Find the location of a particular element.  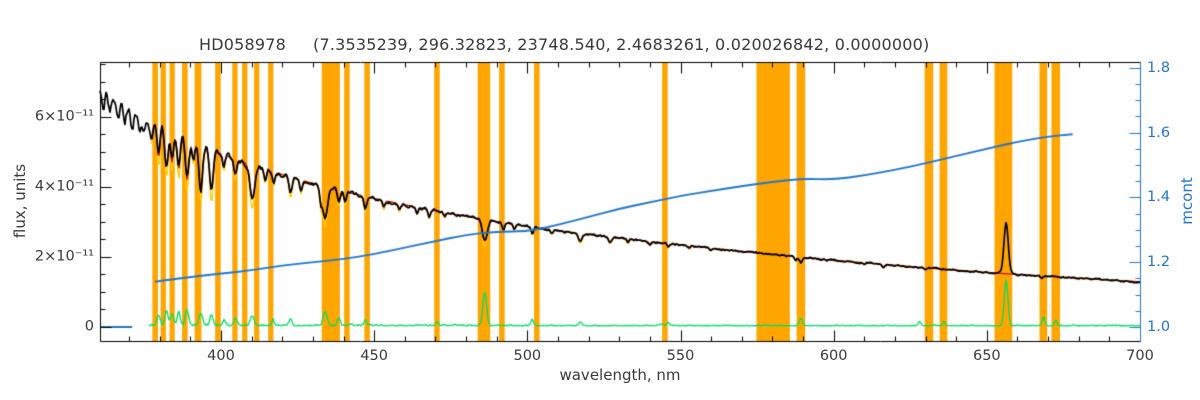

tick-label: 700 is located at coordinates (1140, 356).